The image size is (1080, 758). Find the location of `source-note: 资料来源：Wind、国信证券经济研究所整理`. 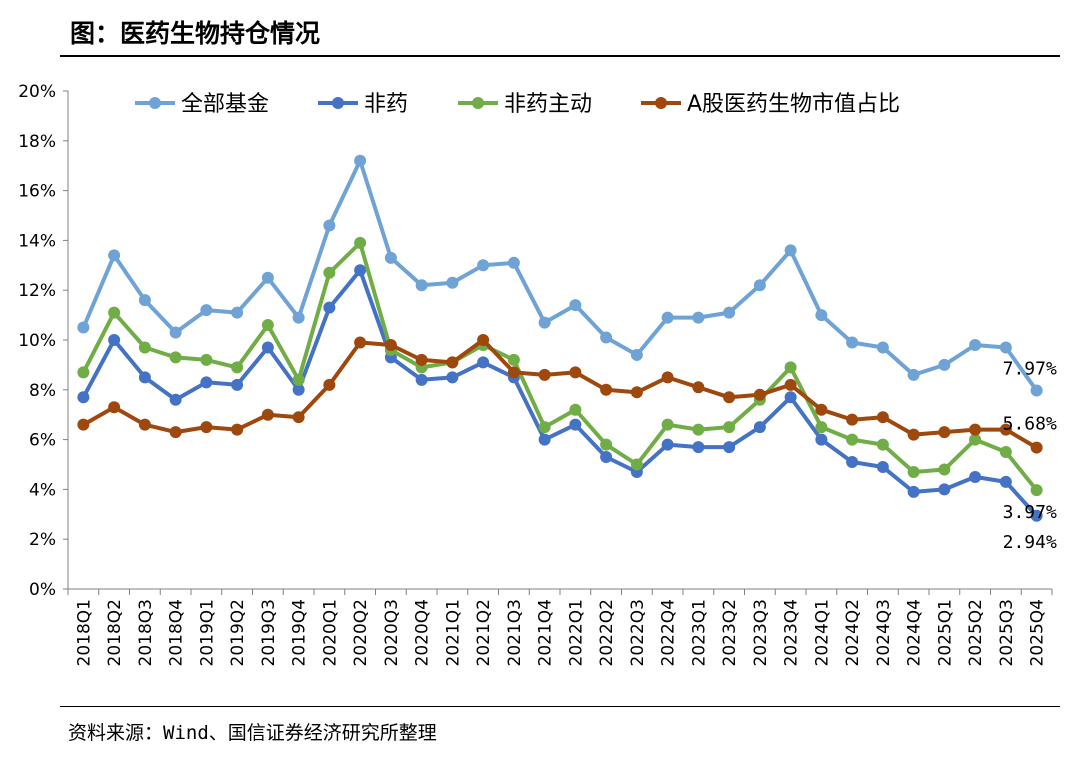

source-note: 资料来源：Wind、国信证券经济研究所整理 is located at coordinates (252, 733).